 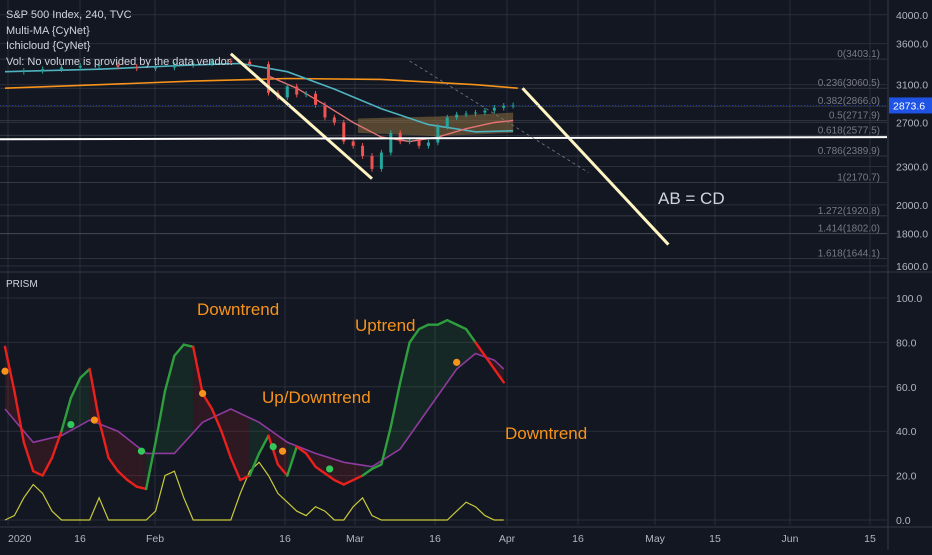 What do you see at coordinates (499, 116) in the screenshot?
I see `trendline-projection` at bounding box center [499, 116].